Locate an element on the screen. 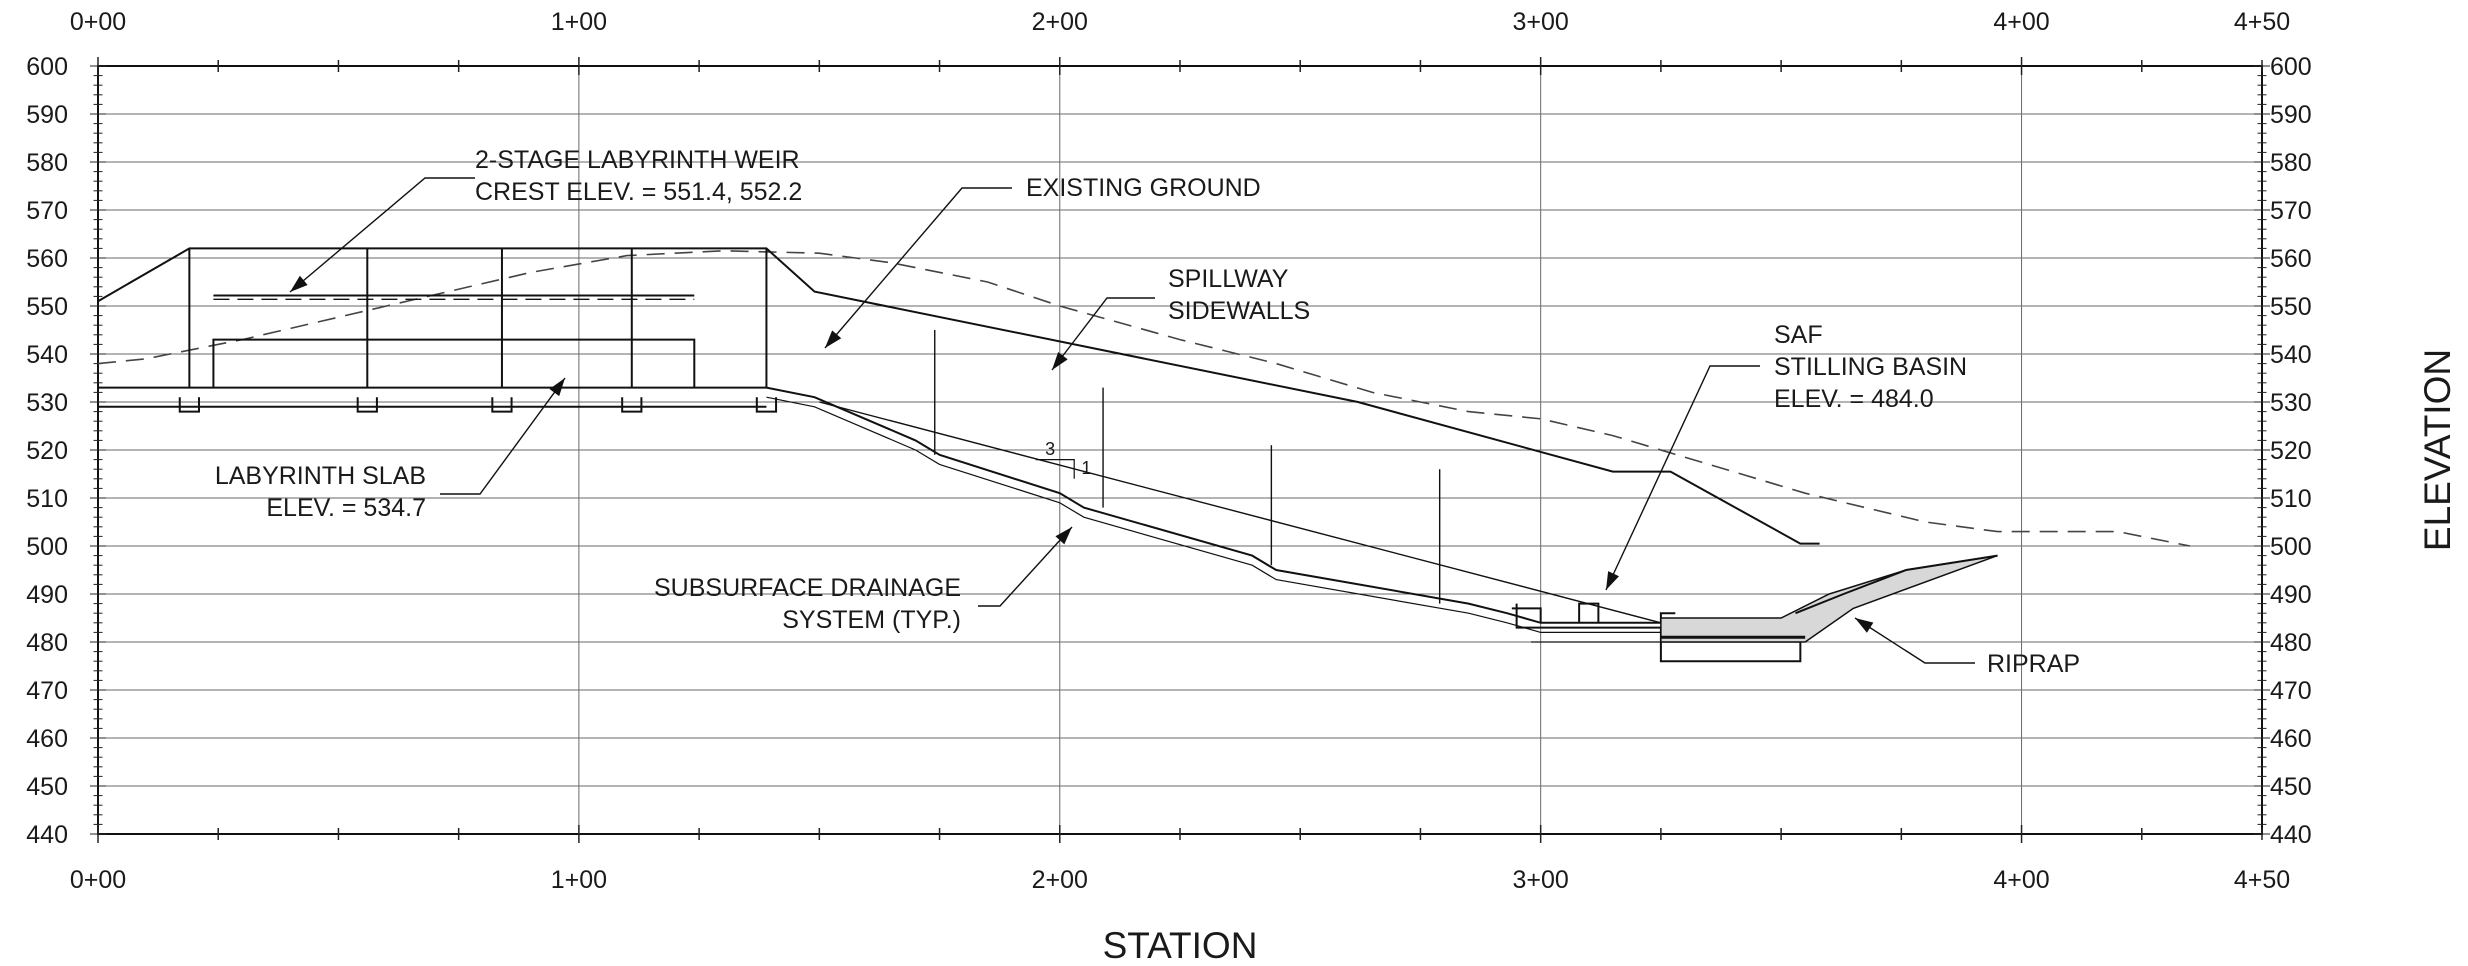 The height and width of the screenshot is (966, 2468). x-tick-label-bottom: 2+00 is located at coordinates (1060, 880).